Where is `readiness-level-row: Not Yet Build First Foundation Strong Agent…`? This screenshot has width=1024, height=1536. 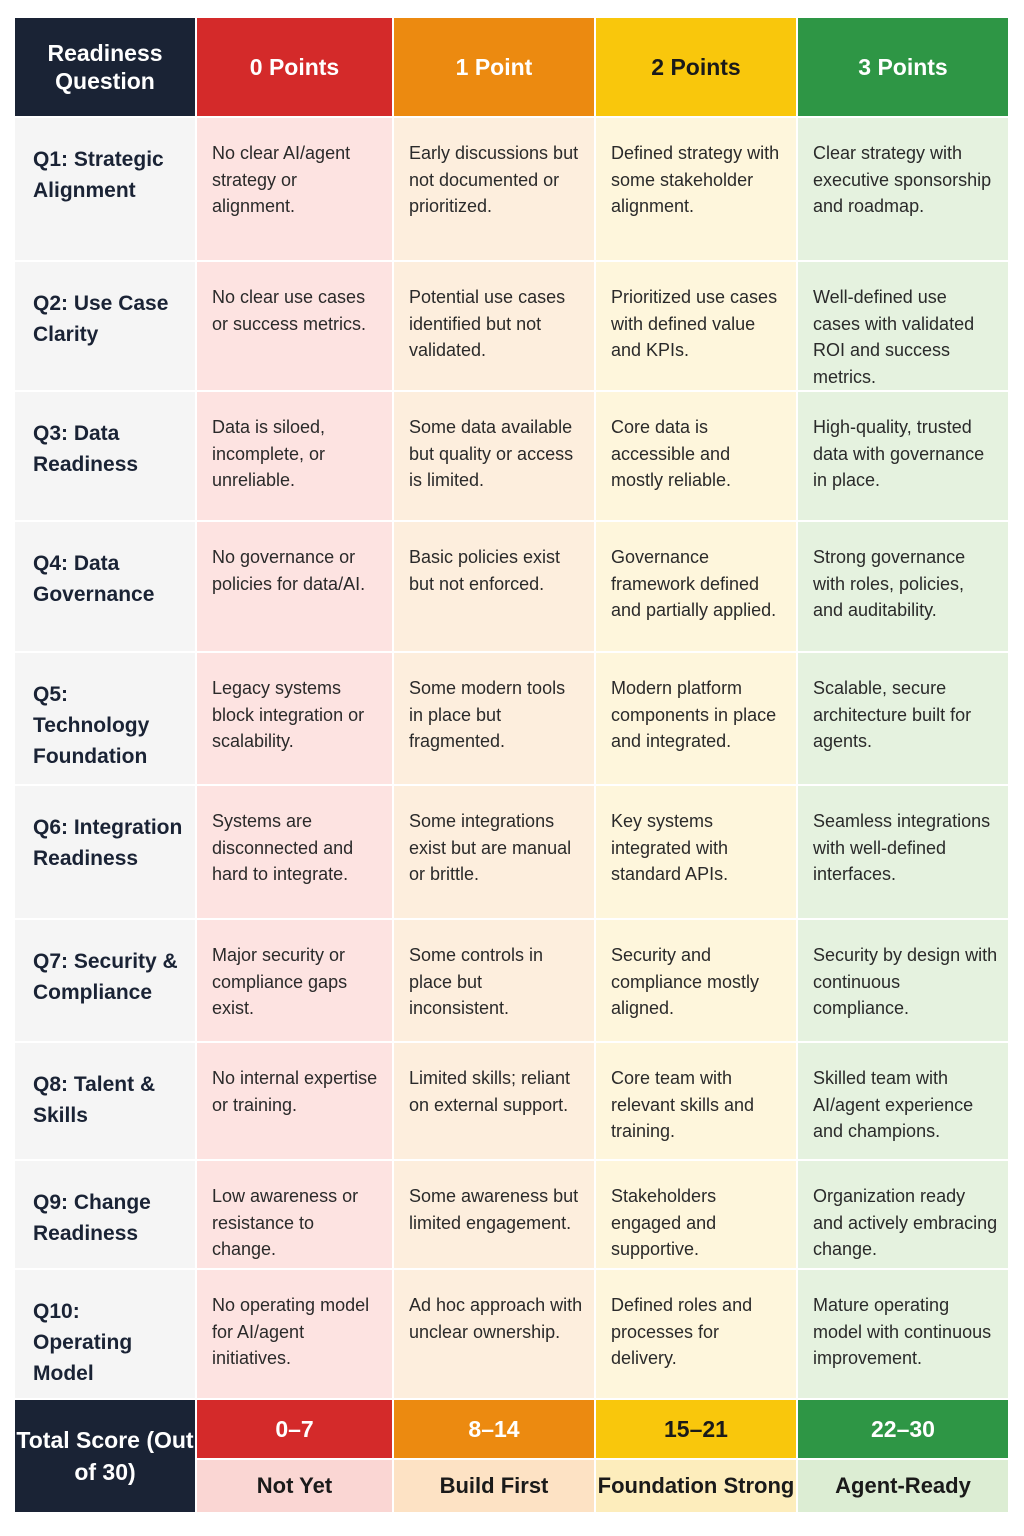
readiness-level-row: Not Yet Build First Foundation Strong Agent… is located at coordinates (512, 1486).